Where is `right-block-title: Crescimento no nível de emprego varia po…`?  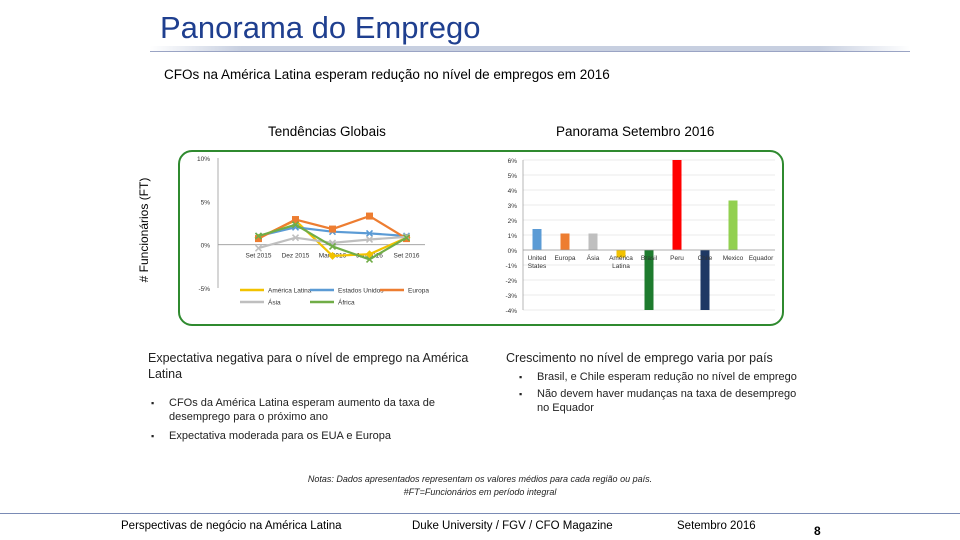
right-block-title: Crescimento no nível de emprego varia po… is located at coordinates (639, 358).